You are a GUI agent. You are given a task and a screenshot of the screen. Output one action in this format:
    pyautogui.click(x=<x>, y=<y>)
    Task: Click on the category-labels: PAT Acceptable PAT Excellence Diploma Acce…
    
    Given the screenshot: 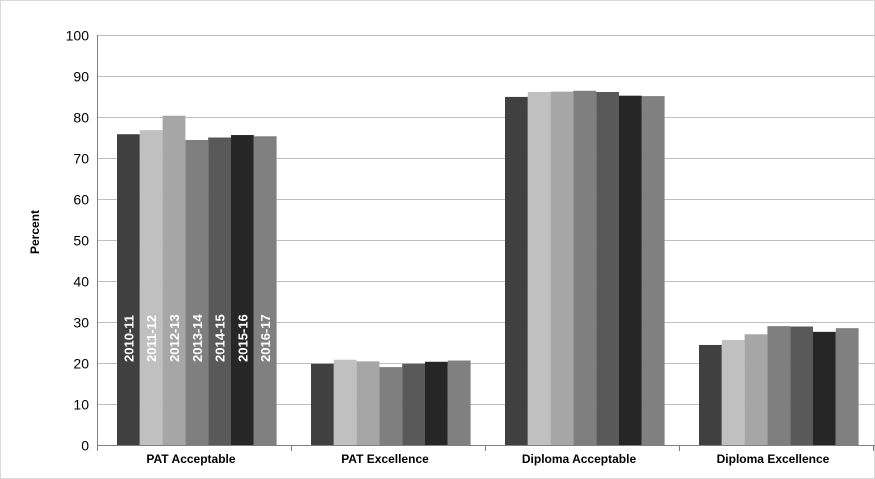 What is the action you would take?
    pyautogui.click(x=487, y=459)
    